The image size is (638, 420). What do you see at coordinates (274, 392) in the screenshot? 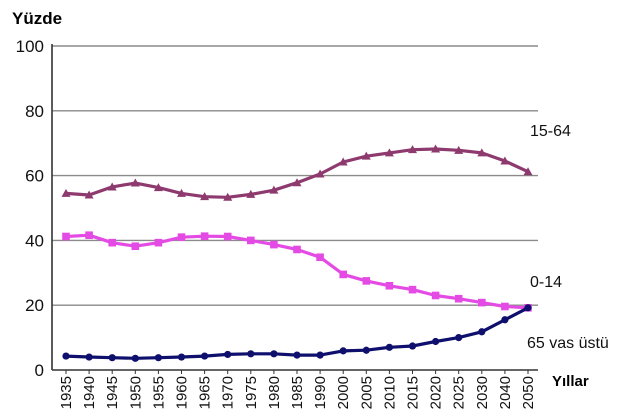
I see `x-tick-1980: 1980` at bounding box center [274, 392].